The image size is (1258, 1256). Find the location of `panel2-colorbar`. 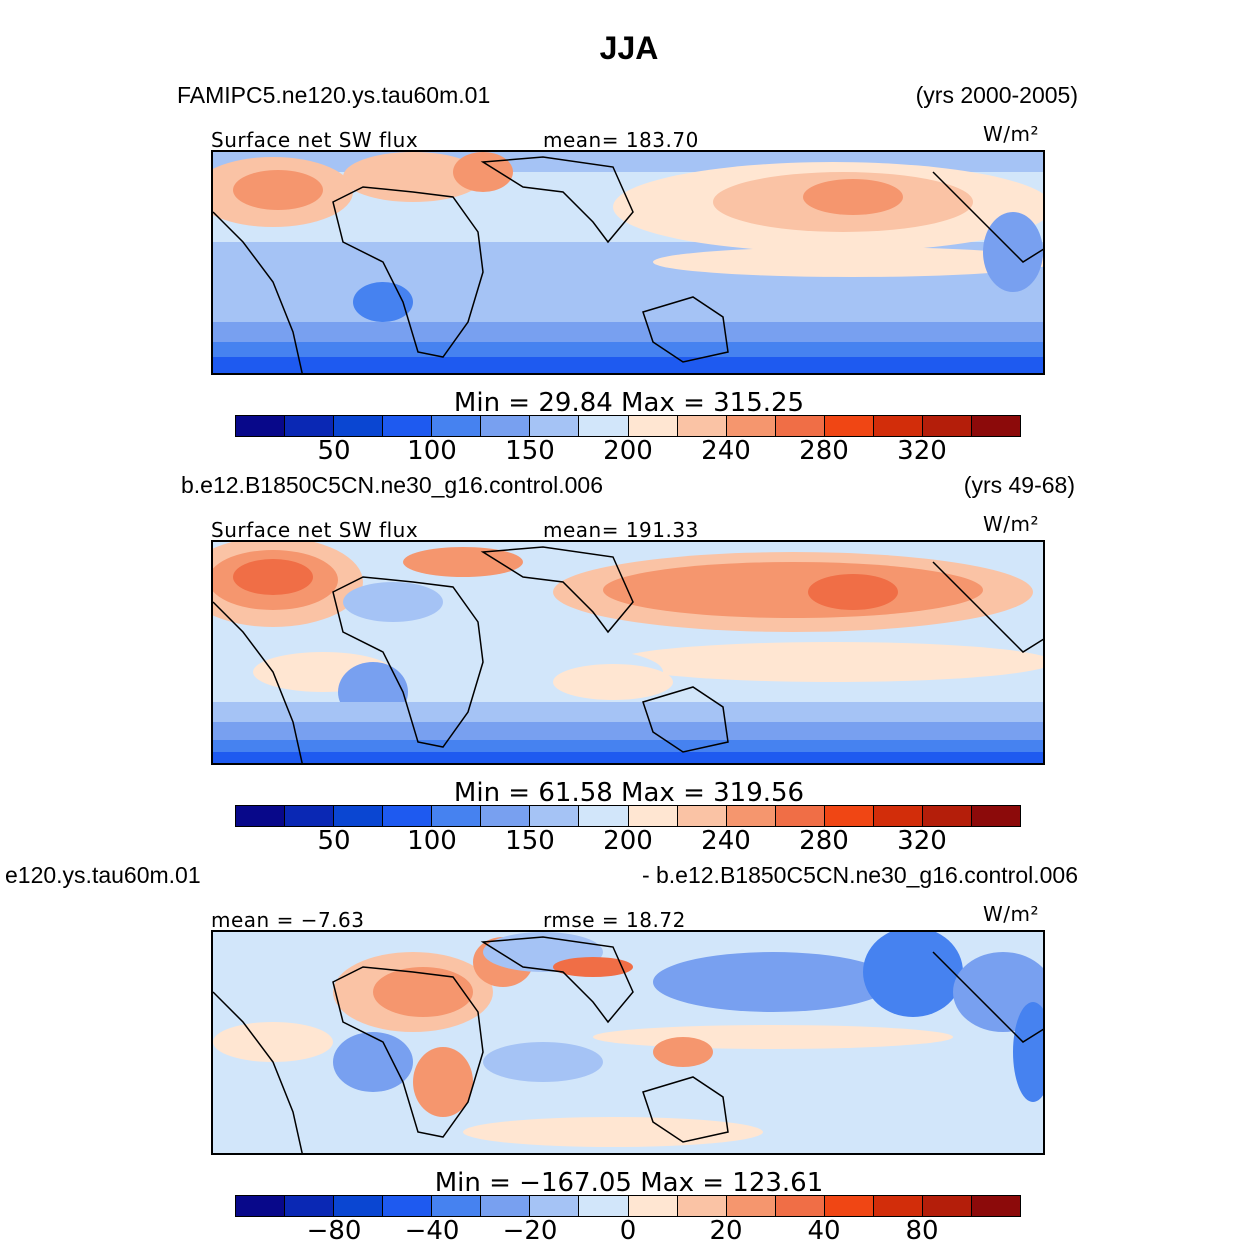

panel2-colorbar is located at coordinates (628, 816).